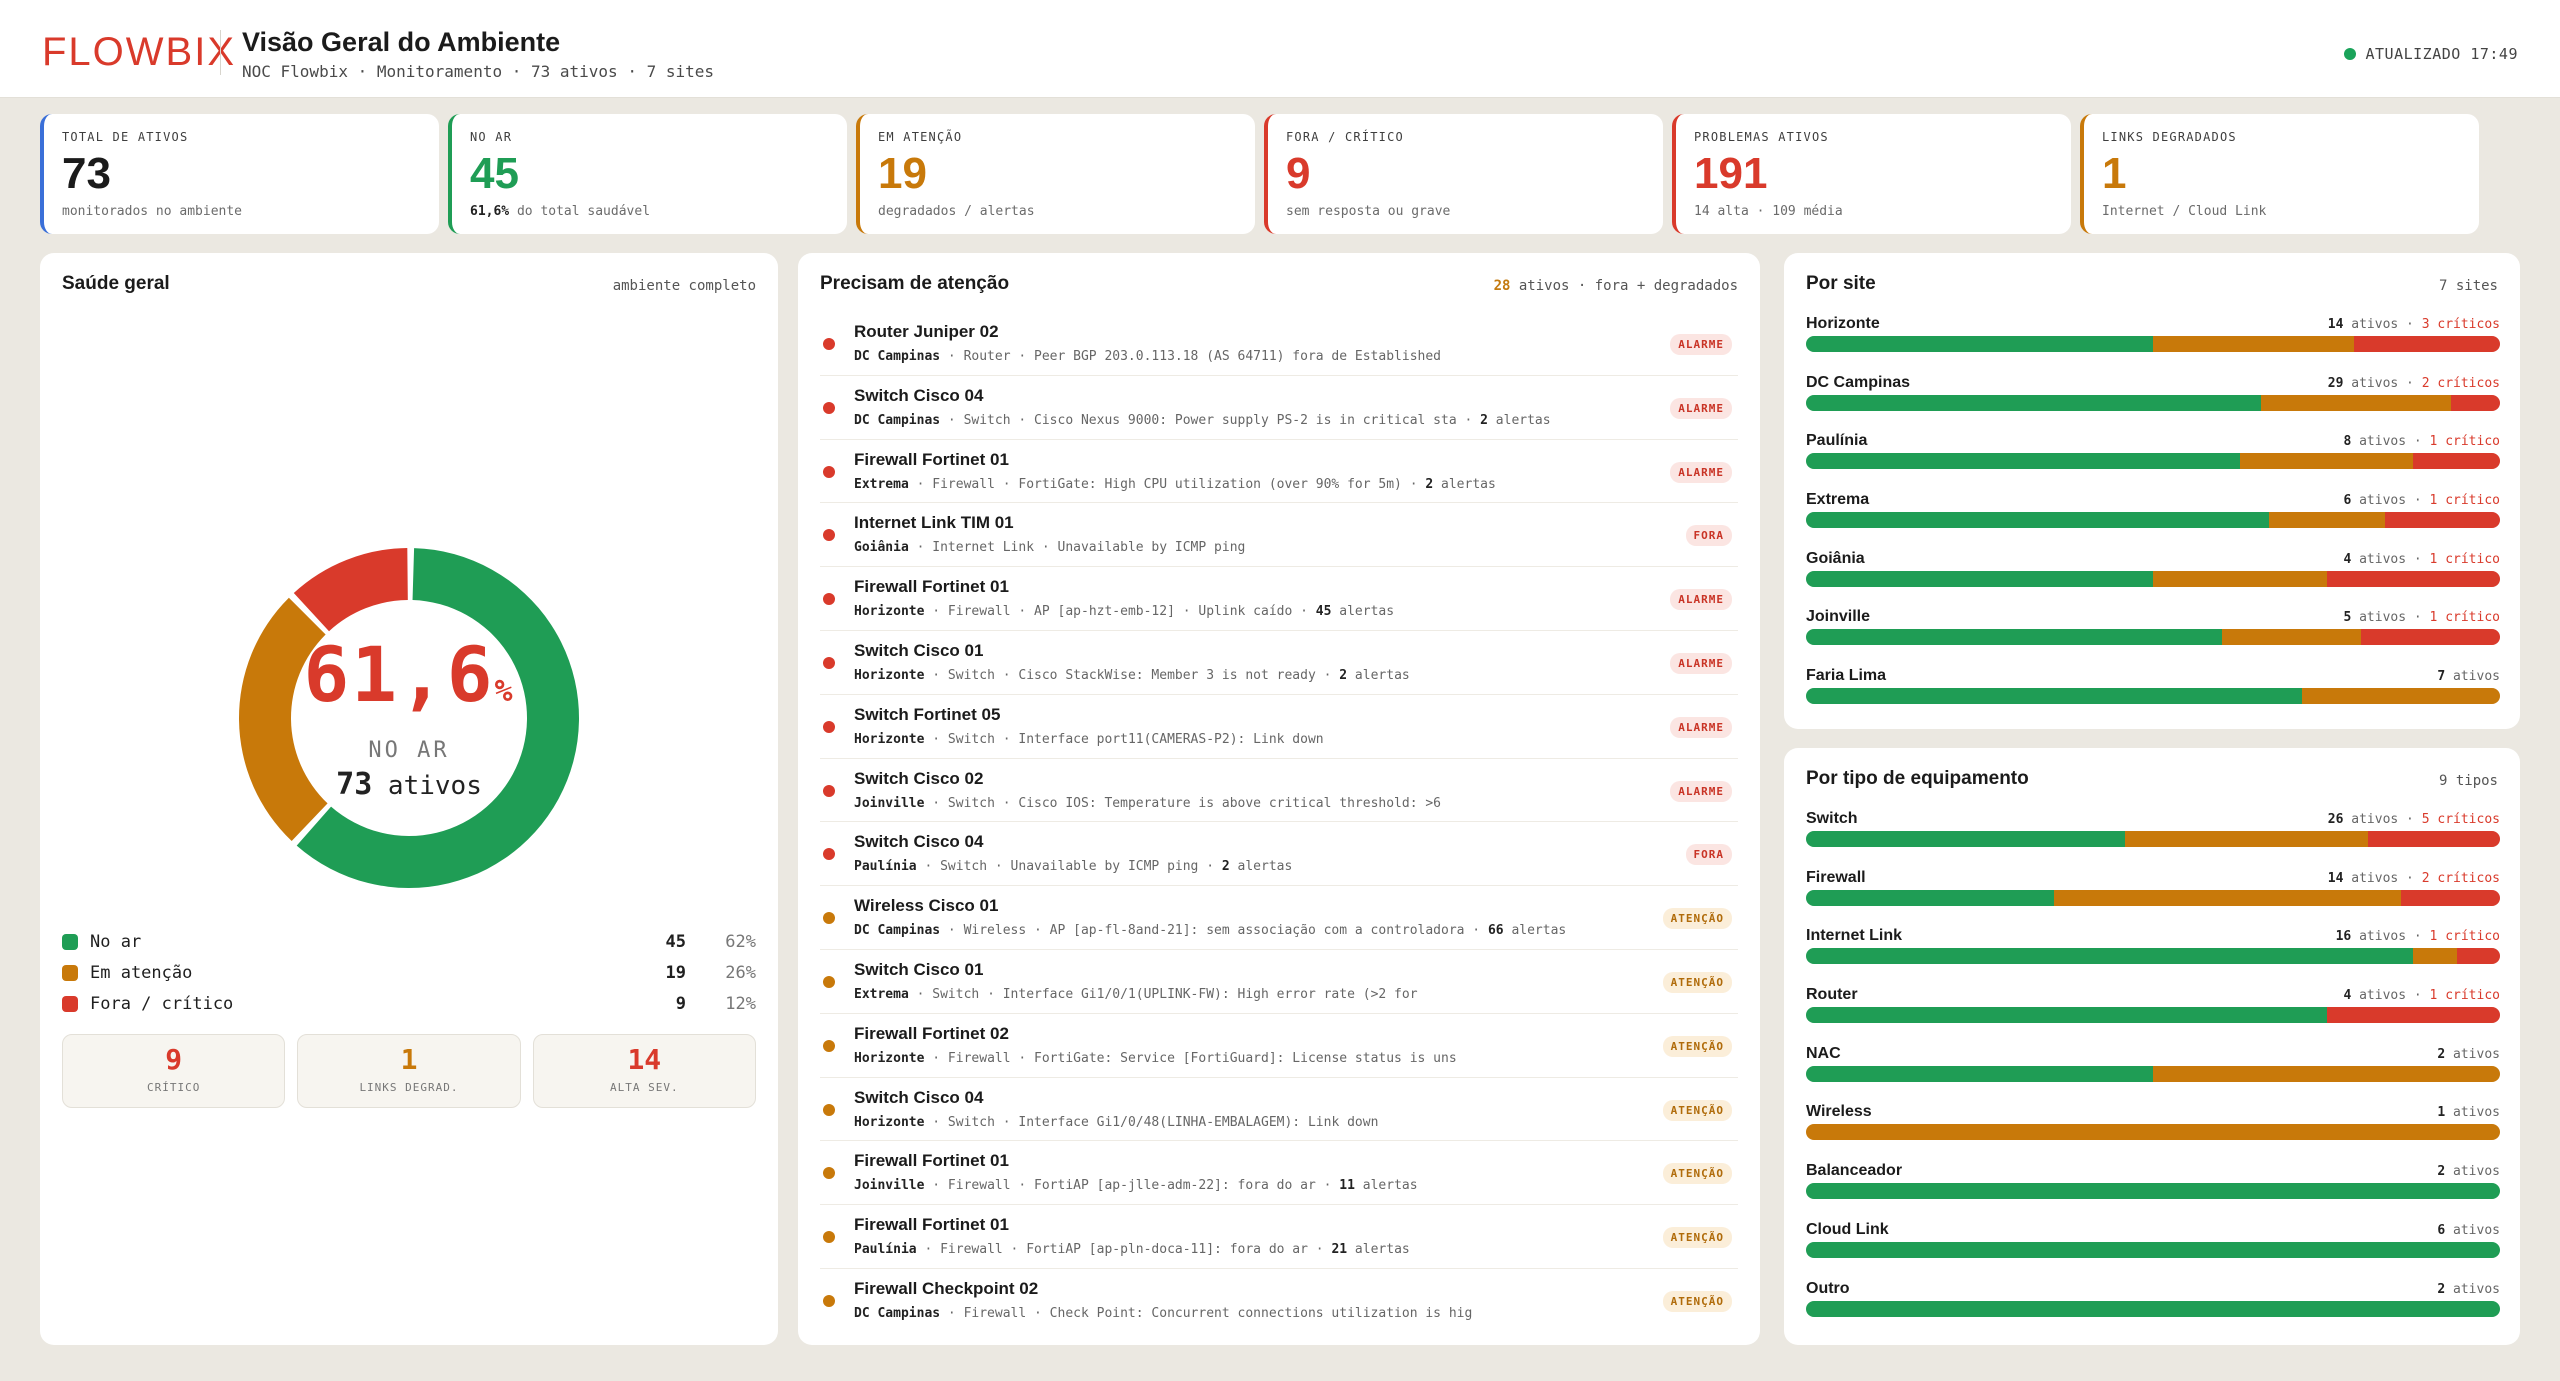 This screenshot has height=1381, width=2560. What do you see at coordinates (1463, 174) in the screenshot?
I see `kpi-card: FORA / CRÍTICO 9 sem resposta ou grave` at bounding box center [1463, 174].